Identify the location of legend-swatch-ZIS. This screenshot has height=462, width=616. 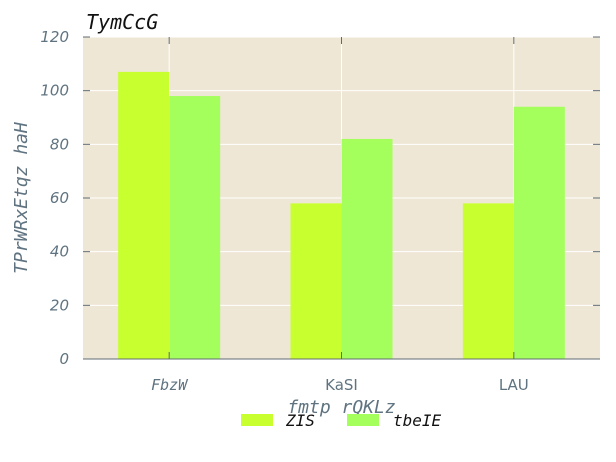
(257, 420).